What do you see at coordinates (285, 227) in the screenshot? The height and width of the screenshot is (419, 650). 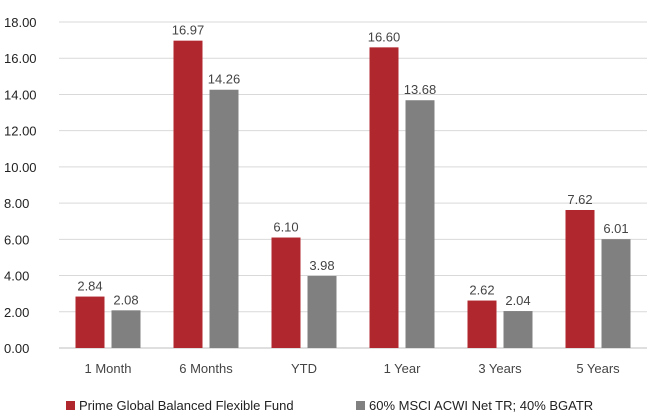 I see `data-label: 6.10` at bounding box center [285, 227].